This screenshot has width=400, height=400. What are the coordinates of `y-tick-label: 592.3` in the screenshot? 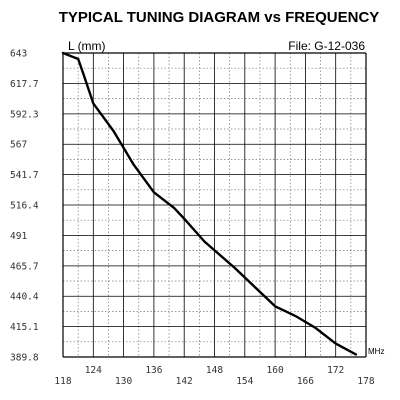 It's located at (24, 114).